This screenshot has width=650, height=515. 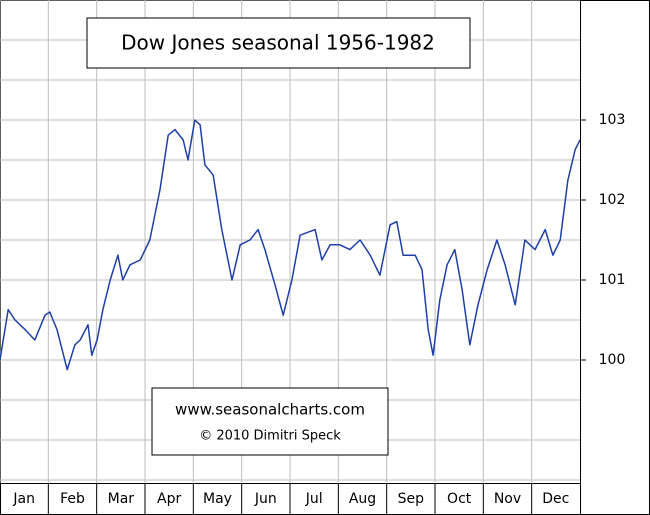 What do you see at coordinates (270, 421) in the screenshot?
I see `credit-box` at bounding box center [270, 421].